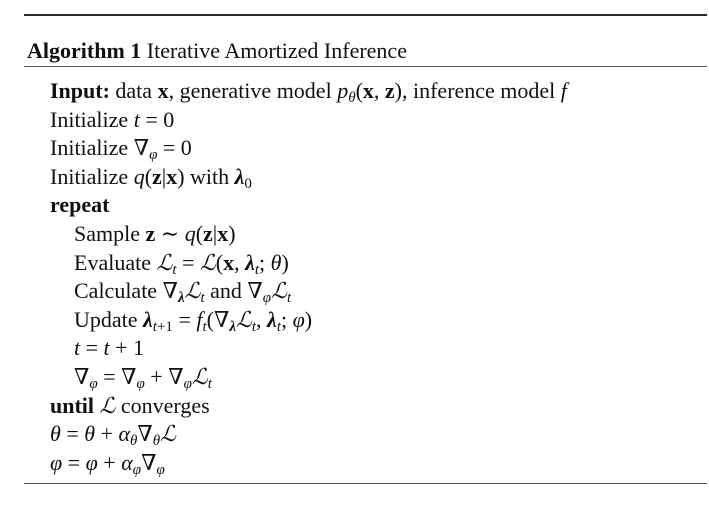 Image resolution: width=709 pixels, height=506 pixels. I want to click on algo-line-sample: Sample z ∼ q(z|x), so click(155, 233).